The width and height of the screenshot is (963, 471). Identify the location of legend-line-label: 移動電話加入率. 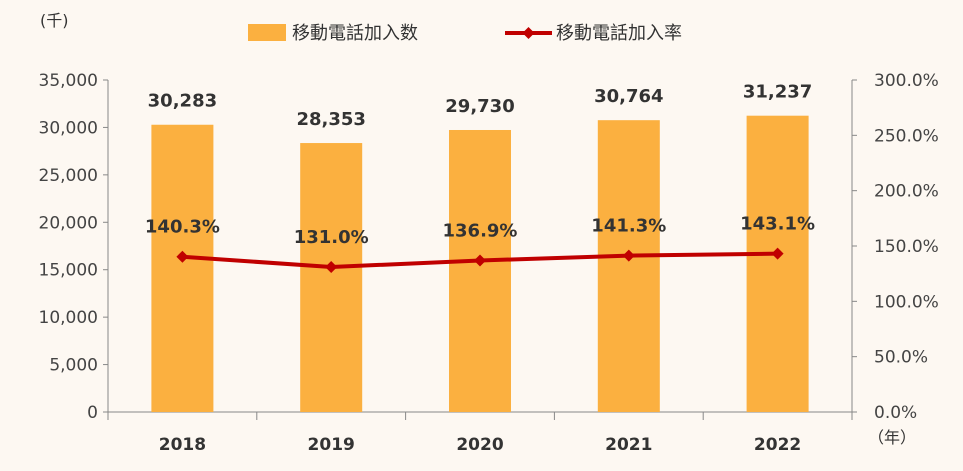
(619, 33).